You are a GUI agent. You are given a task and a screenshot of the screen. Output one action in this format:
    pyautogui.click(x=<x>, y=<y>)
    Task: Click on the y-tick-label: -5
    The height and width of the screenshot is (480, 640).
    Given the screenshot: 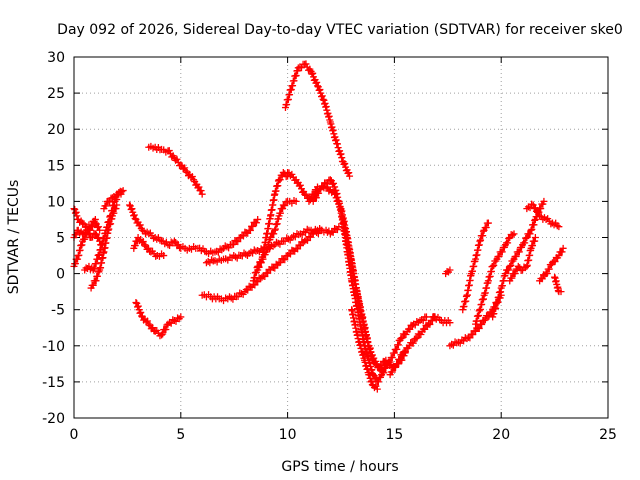 What is the action you would take?
    pyautogui.click(x=58, y=311)
    